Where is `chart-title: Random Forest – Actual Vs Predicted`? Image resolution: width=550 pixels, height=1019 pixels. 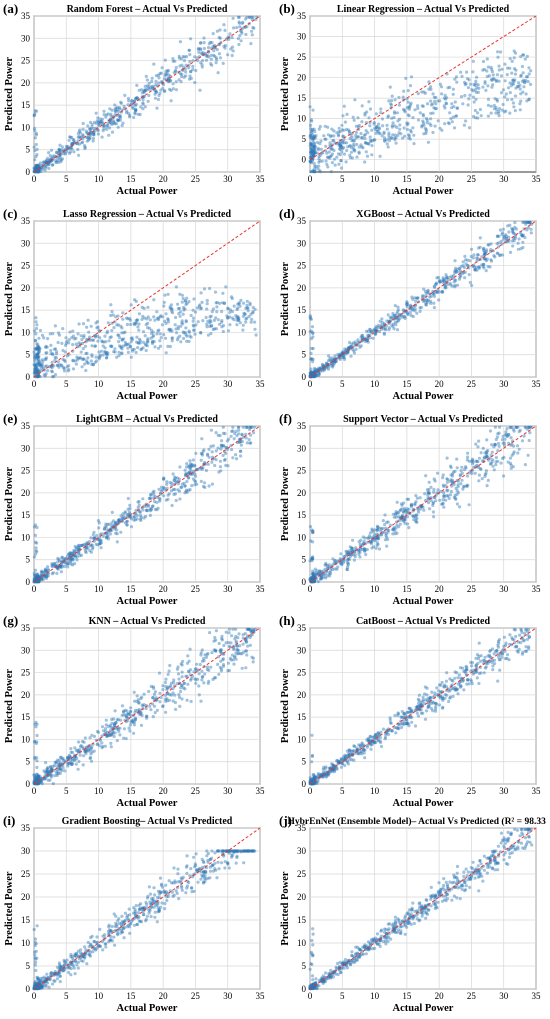 chart-title: Random Forest – Actual Vs Predicted is located at coordinates (147, 9).